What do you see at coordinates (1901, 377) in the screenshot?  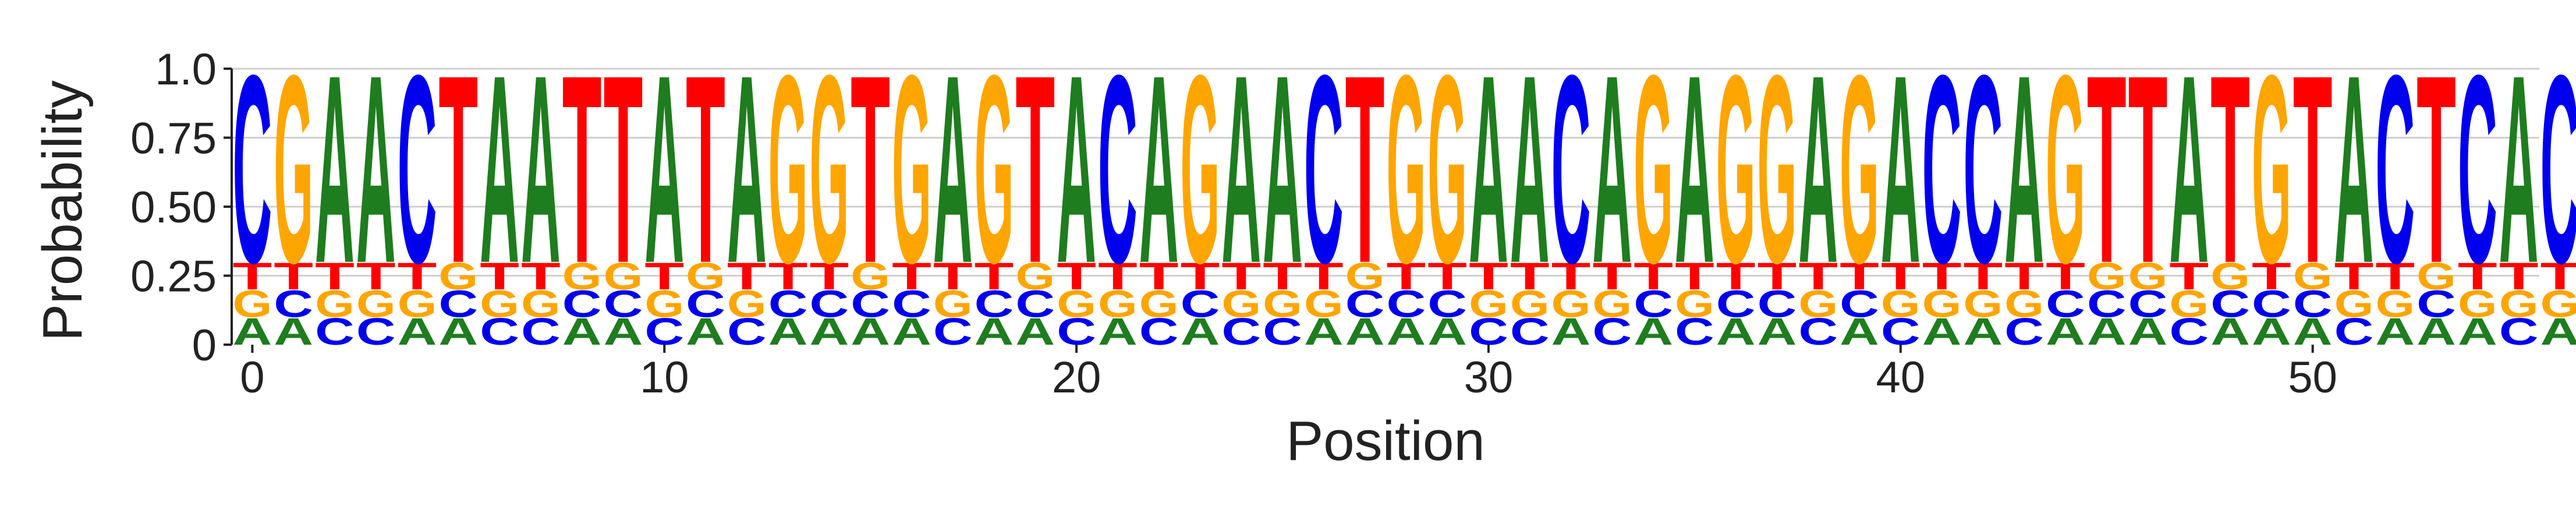 I see `x-tick-label: 40` at bounding box center [1901, 377].